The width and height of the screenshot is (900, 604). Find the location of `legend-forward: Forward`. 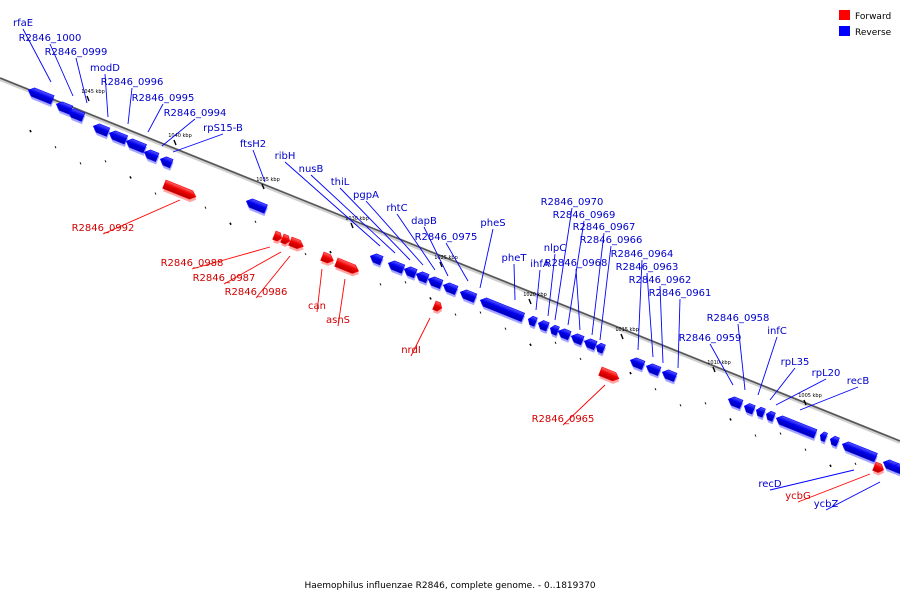

legend-forward: Forward is located at coordinates (865, 16).